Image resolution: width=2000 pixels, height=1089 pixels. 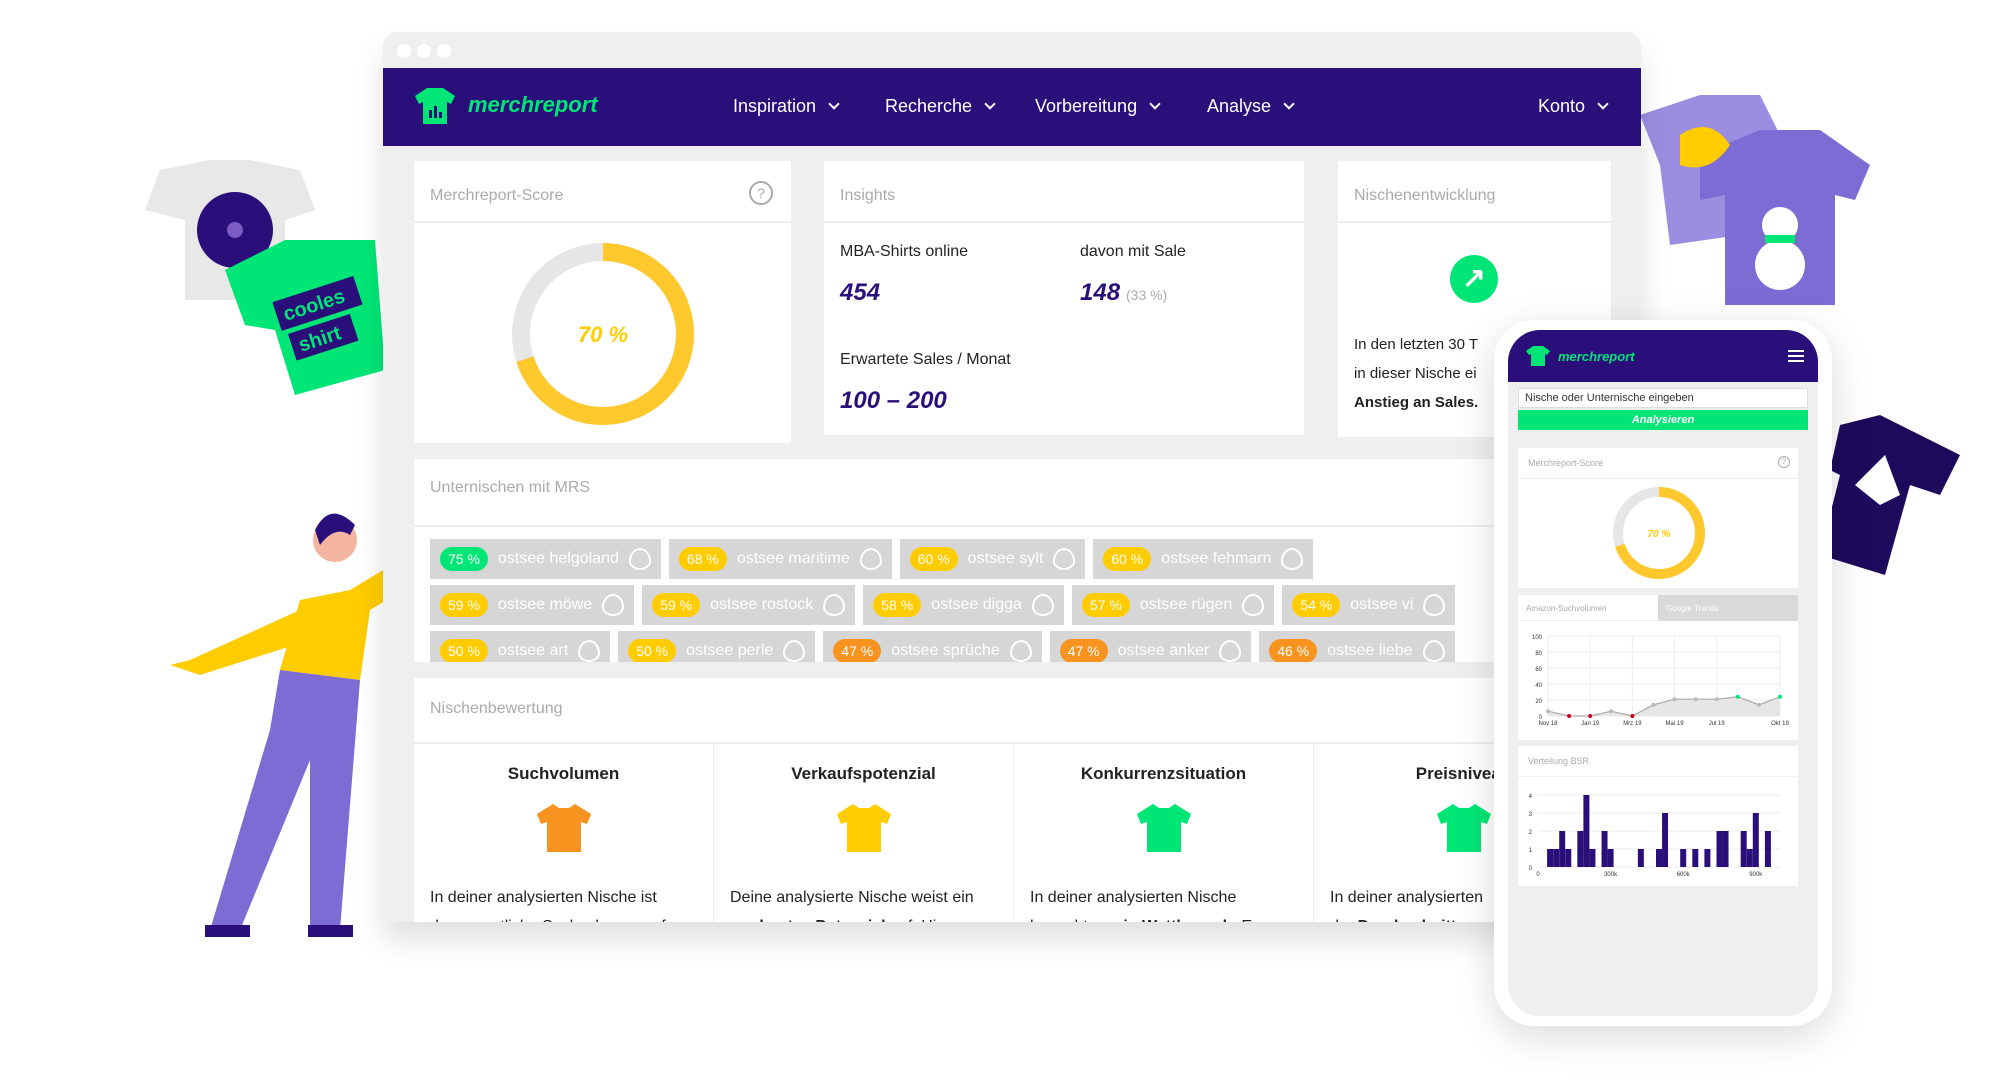 I want to click on nav-recherche: Recherche, so click(x=939, y=106).